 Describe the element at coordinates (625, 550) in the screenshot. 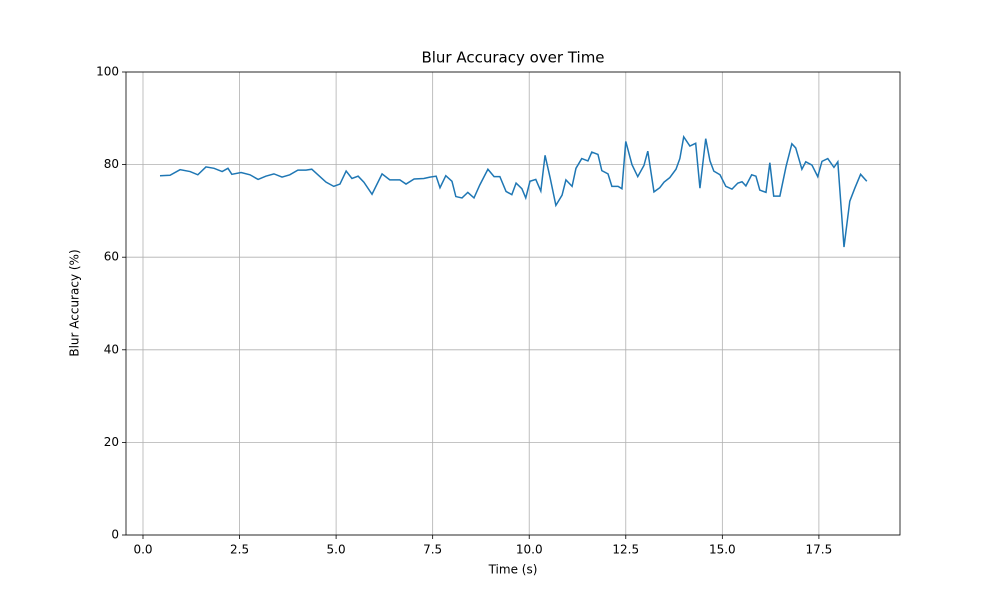

I see `x-tick-label: 12.5` at that location.